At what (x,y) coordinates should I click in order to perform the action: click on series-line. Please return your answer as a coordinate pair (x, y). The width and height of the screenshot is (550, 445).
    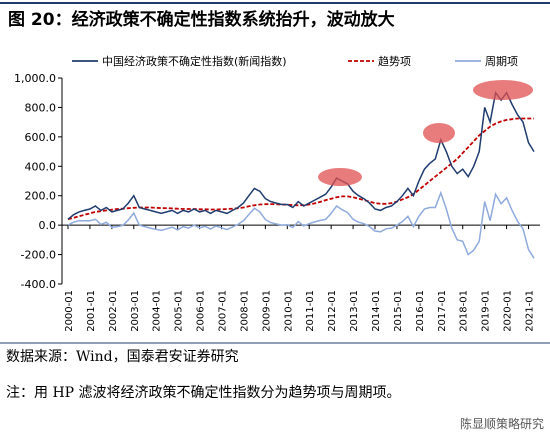
    Looking at the image, I should click on (301, 224).